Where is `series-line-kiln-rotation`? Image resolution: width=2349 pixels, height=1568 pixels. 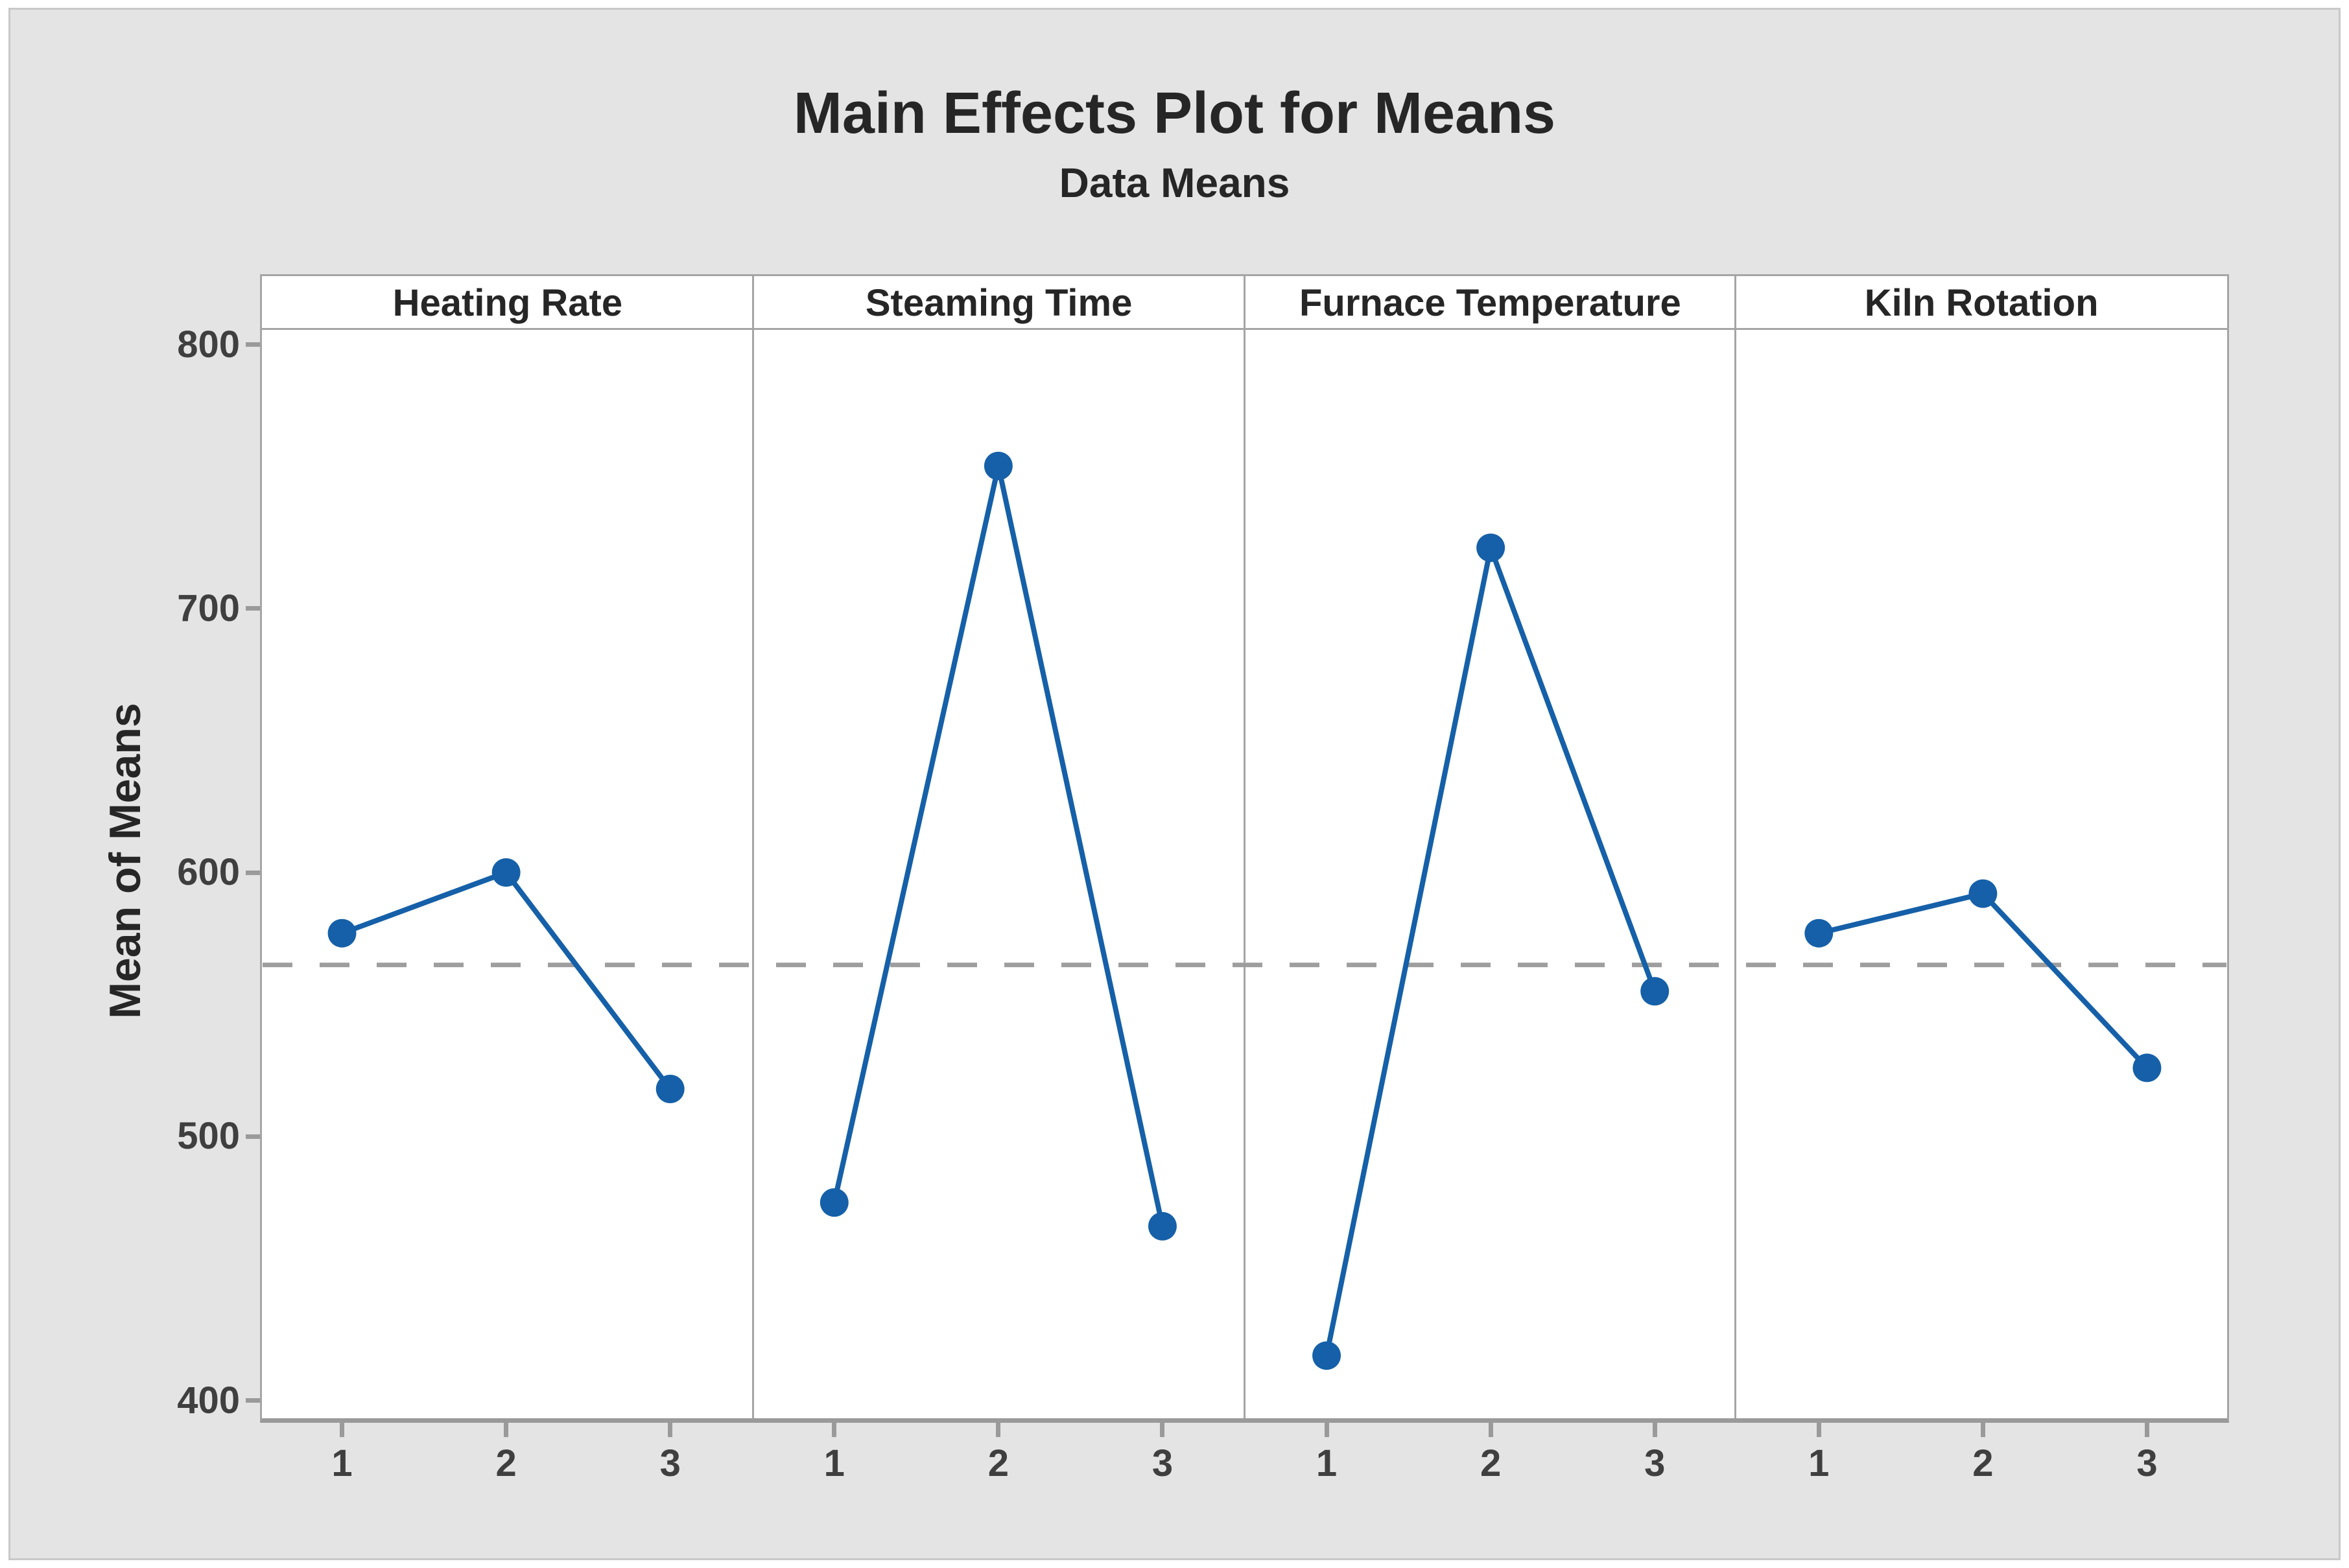 series-line-kiln-rotation is located at coordinates (1983, 980).